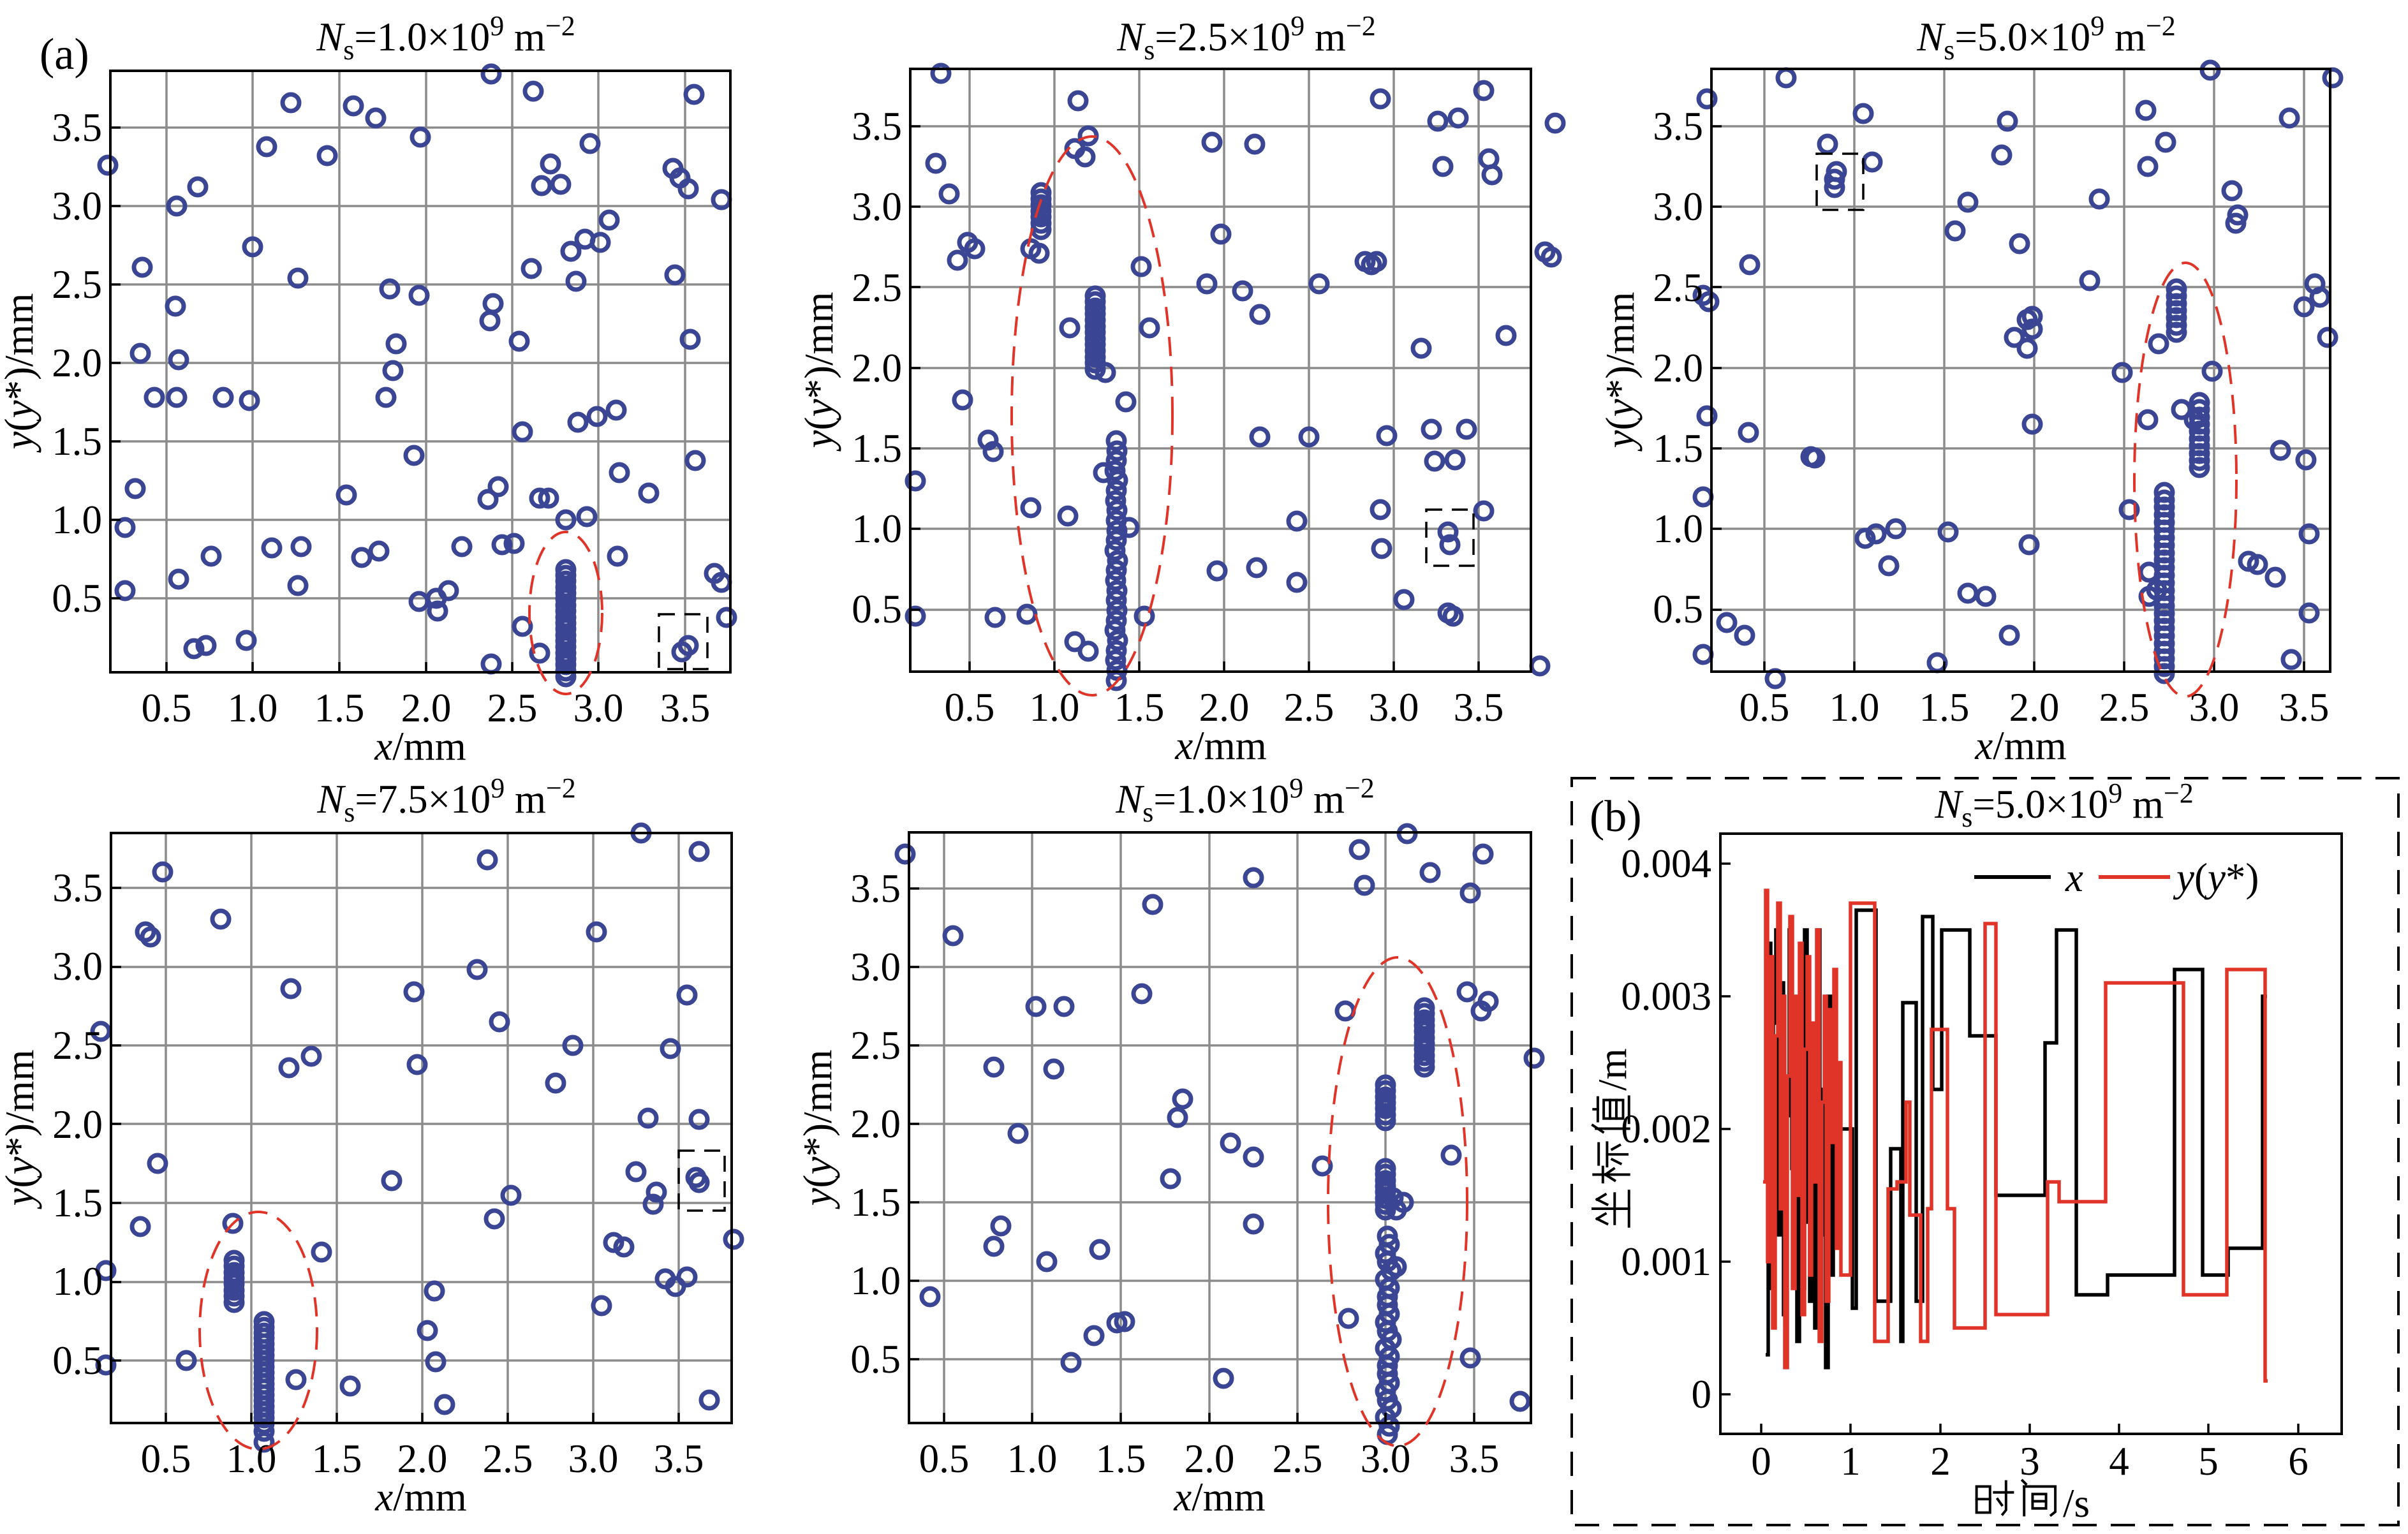 The width and height of the screenshot is (2408, 1534). What do you see at coordinates (1666, 996) in the screenshot?
I see `svg-text: 0.003` at bounding box center [1666, 996].